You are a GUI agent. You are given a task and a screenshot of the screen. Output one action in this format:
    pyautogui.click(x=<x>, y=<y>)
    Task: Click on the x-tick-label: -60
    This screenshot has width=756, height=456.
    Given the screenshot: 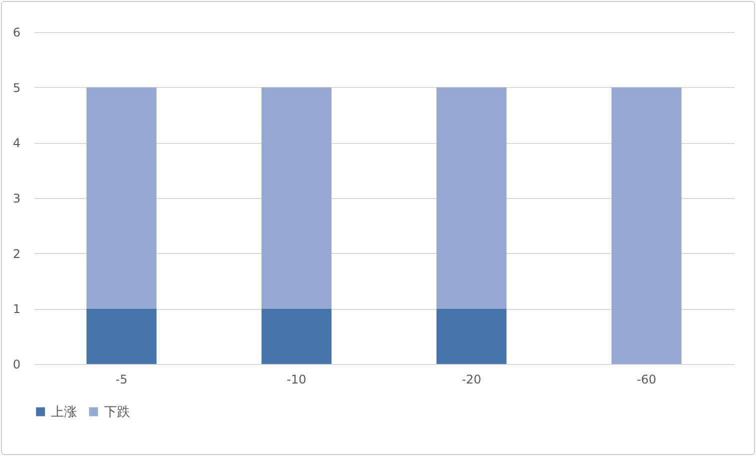 What is the action you would take?
    pyautogui.click(x=646, y=379)
    